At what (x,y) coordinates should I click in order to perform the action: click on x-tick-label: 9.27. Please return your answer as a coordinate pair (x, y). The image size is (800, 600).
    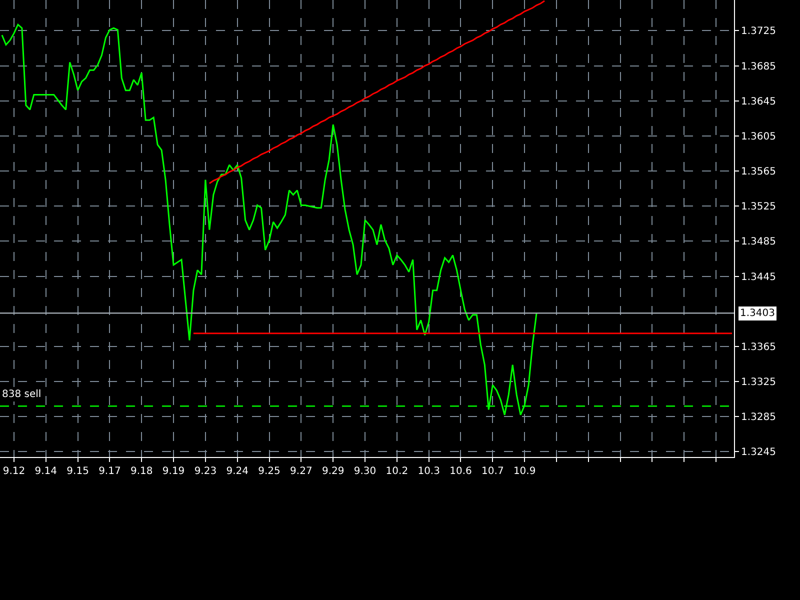
    Looking at the image, I should click on (301, 471).